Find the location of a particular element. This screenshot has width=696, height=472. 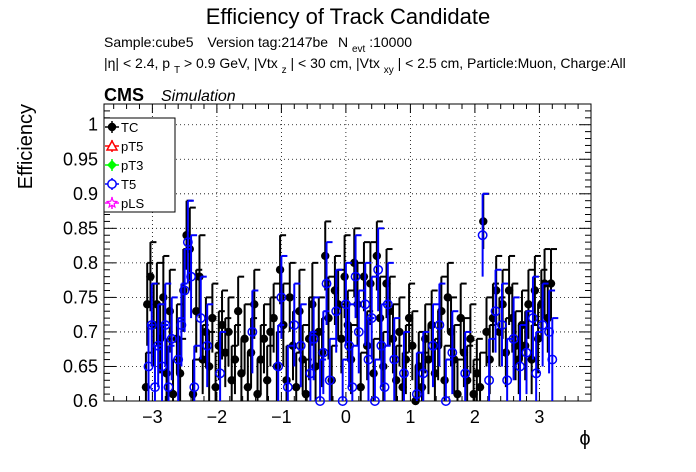

remaining-cuts: | < 2.5 cm, Particle:Muon, Charge:All is located at coordinates (512, 63).